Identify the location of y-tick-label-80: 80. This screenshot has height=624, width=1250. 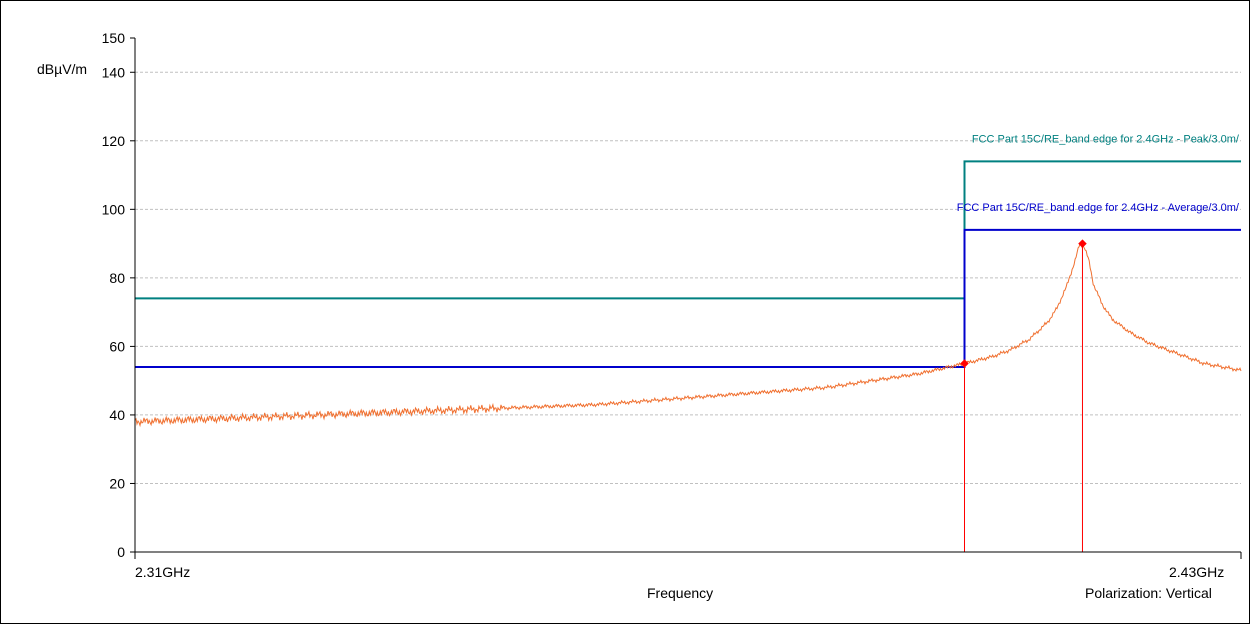
(117, 278).